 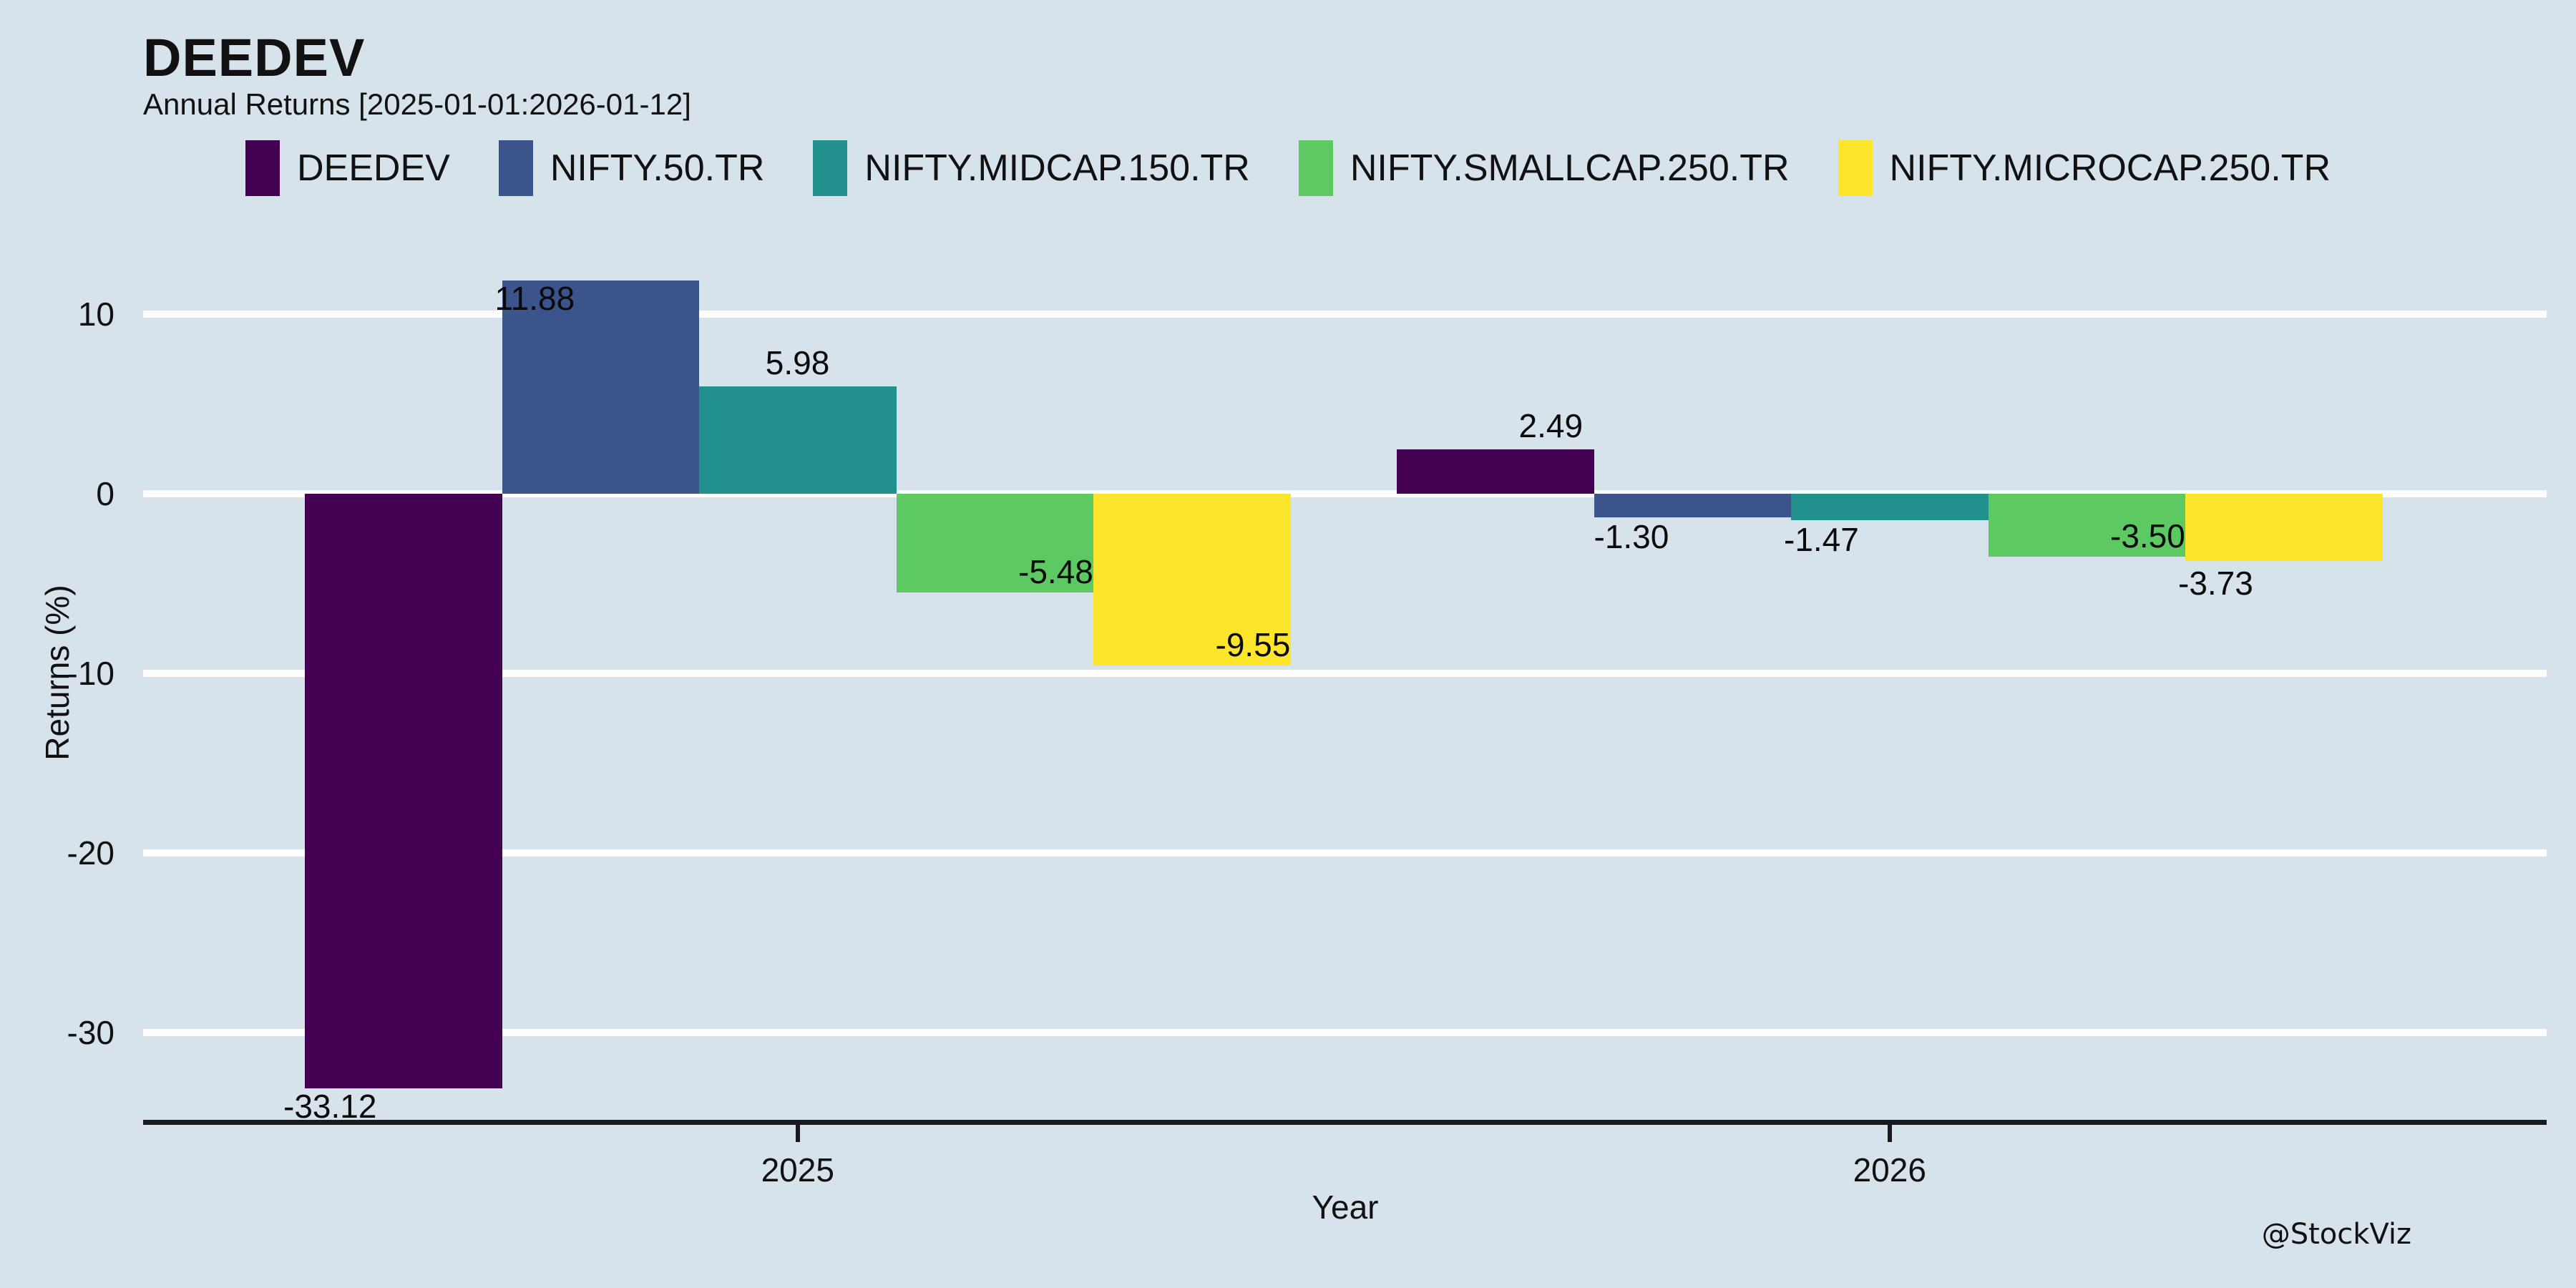 I want to click on x-tick-label-2025: 2025, so click(x=797, y=1170).